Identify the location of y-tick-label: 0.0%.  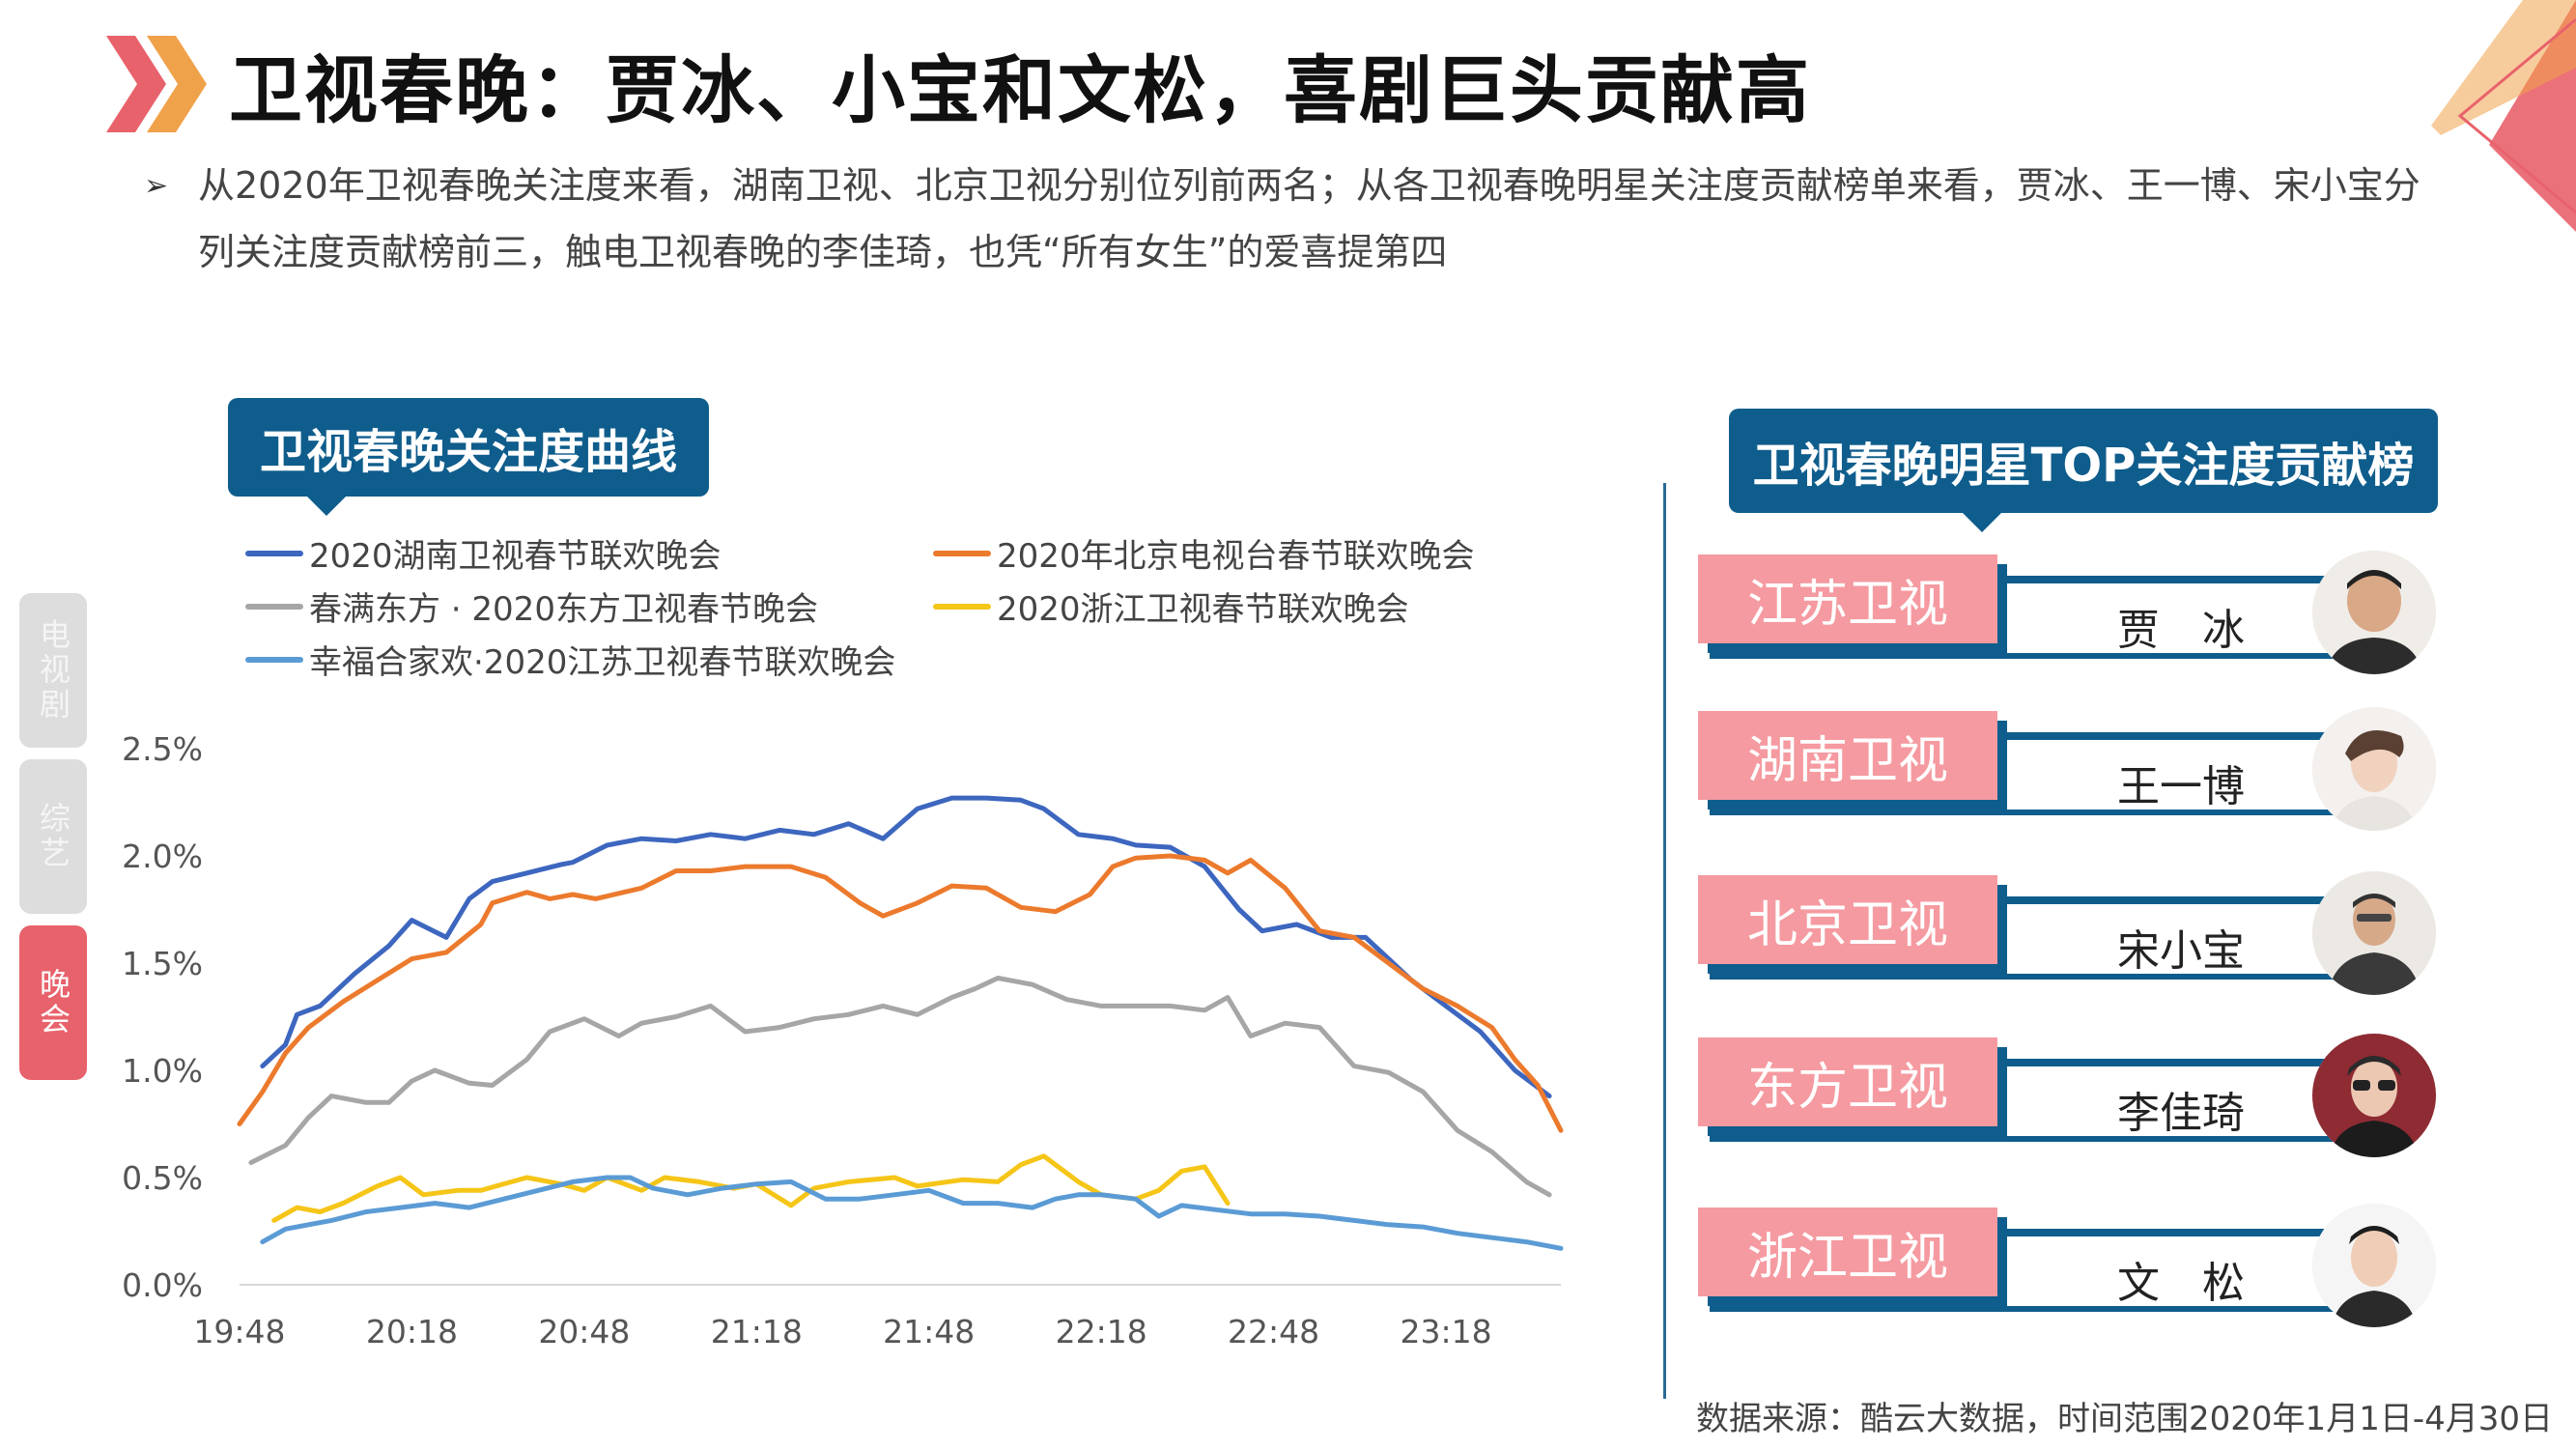
(162, 1285).